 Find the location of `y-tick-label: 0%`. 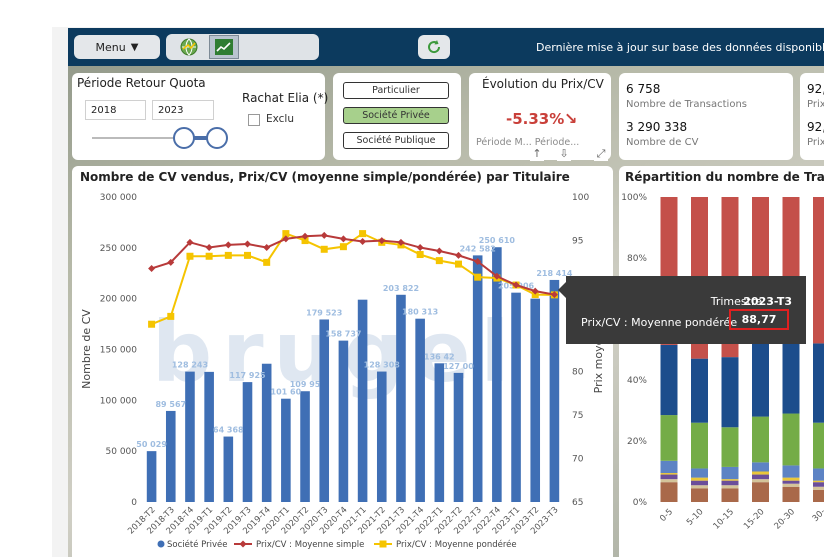

y-tick-label: 0% is located at coordinates (640, 503).